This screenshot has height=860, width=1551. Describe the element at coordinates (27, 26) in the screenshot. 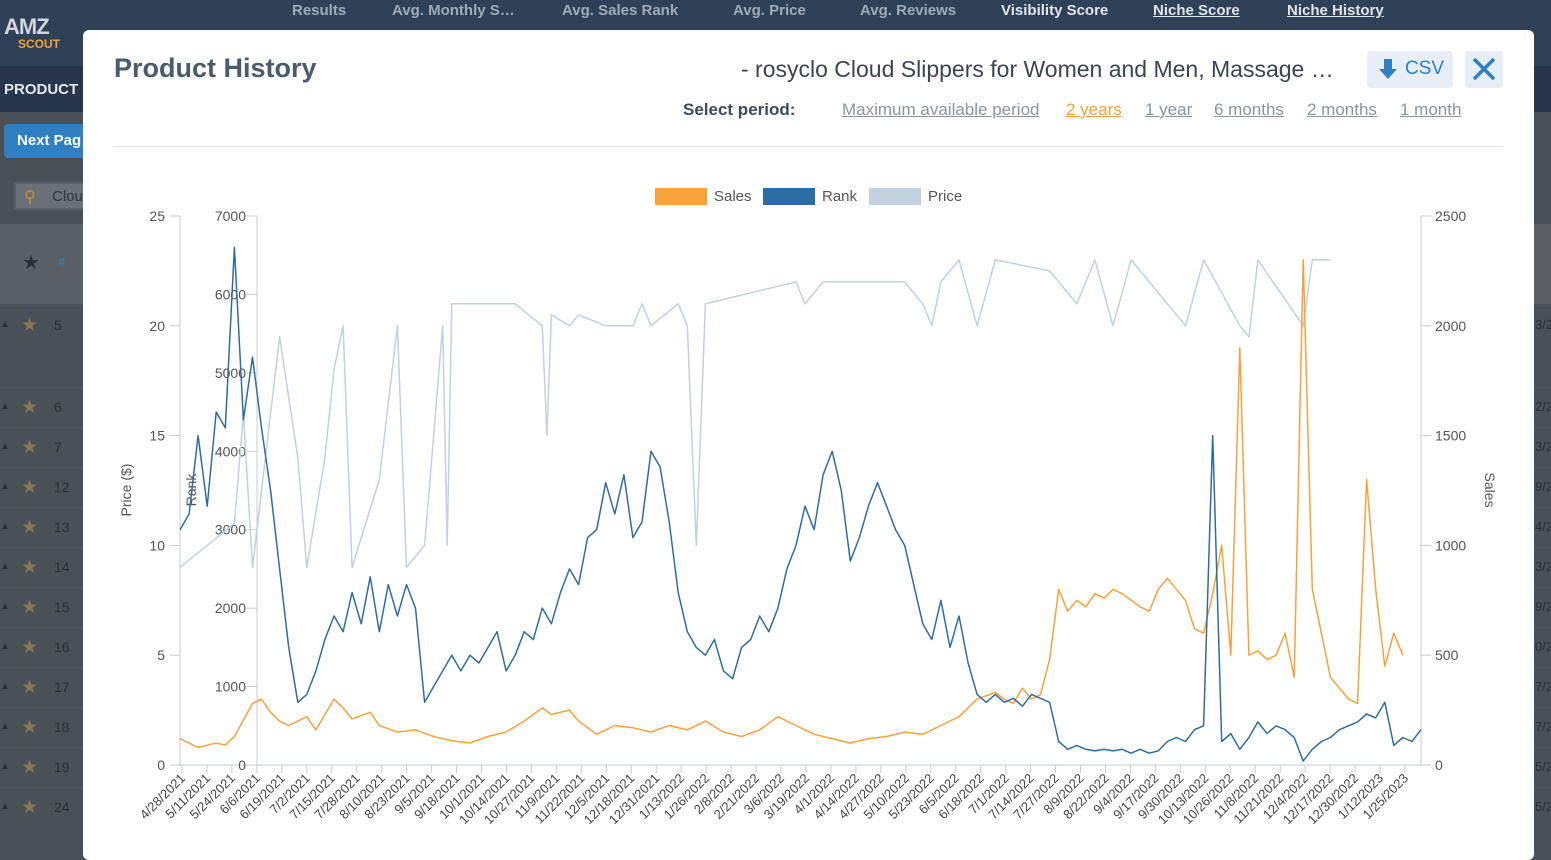

I see `logo-text: AMZ` at that location.